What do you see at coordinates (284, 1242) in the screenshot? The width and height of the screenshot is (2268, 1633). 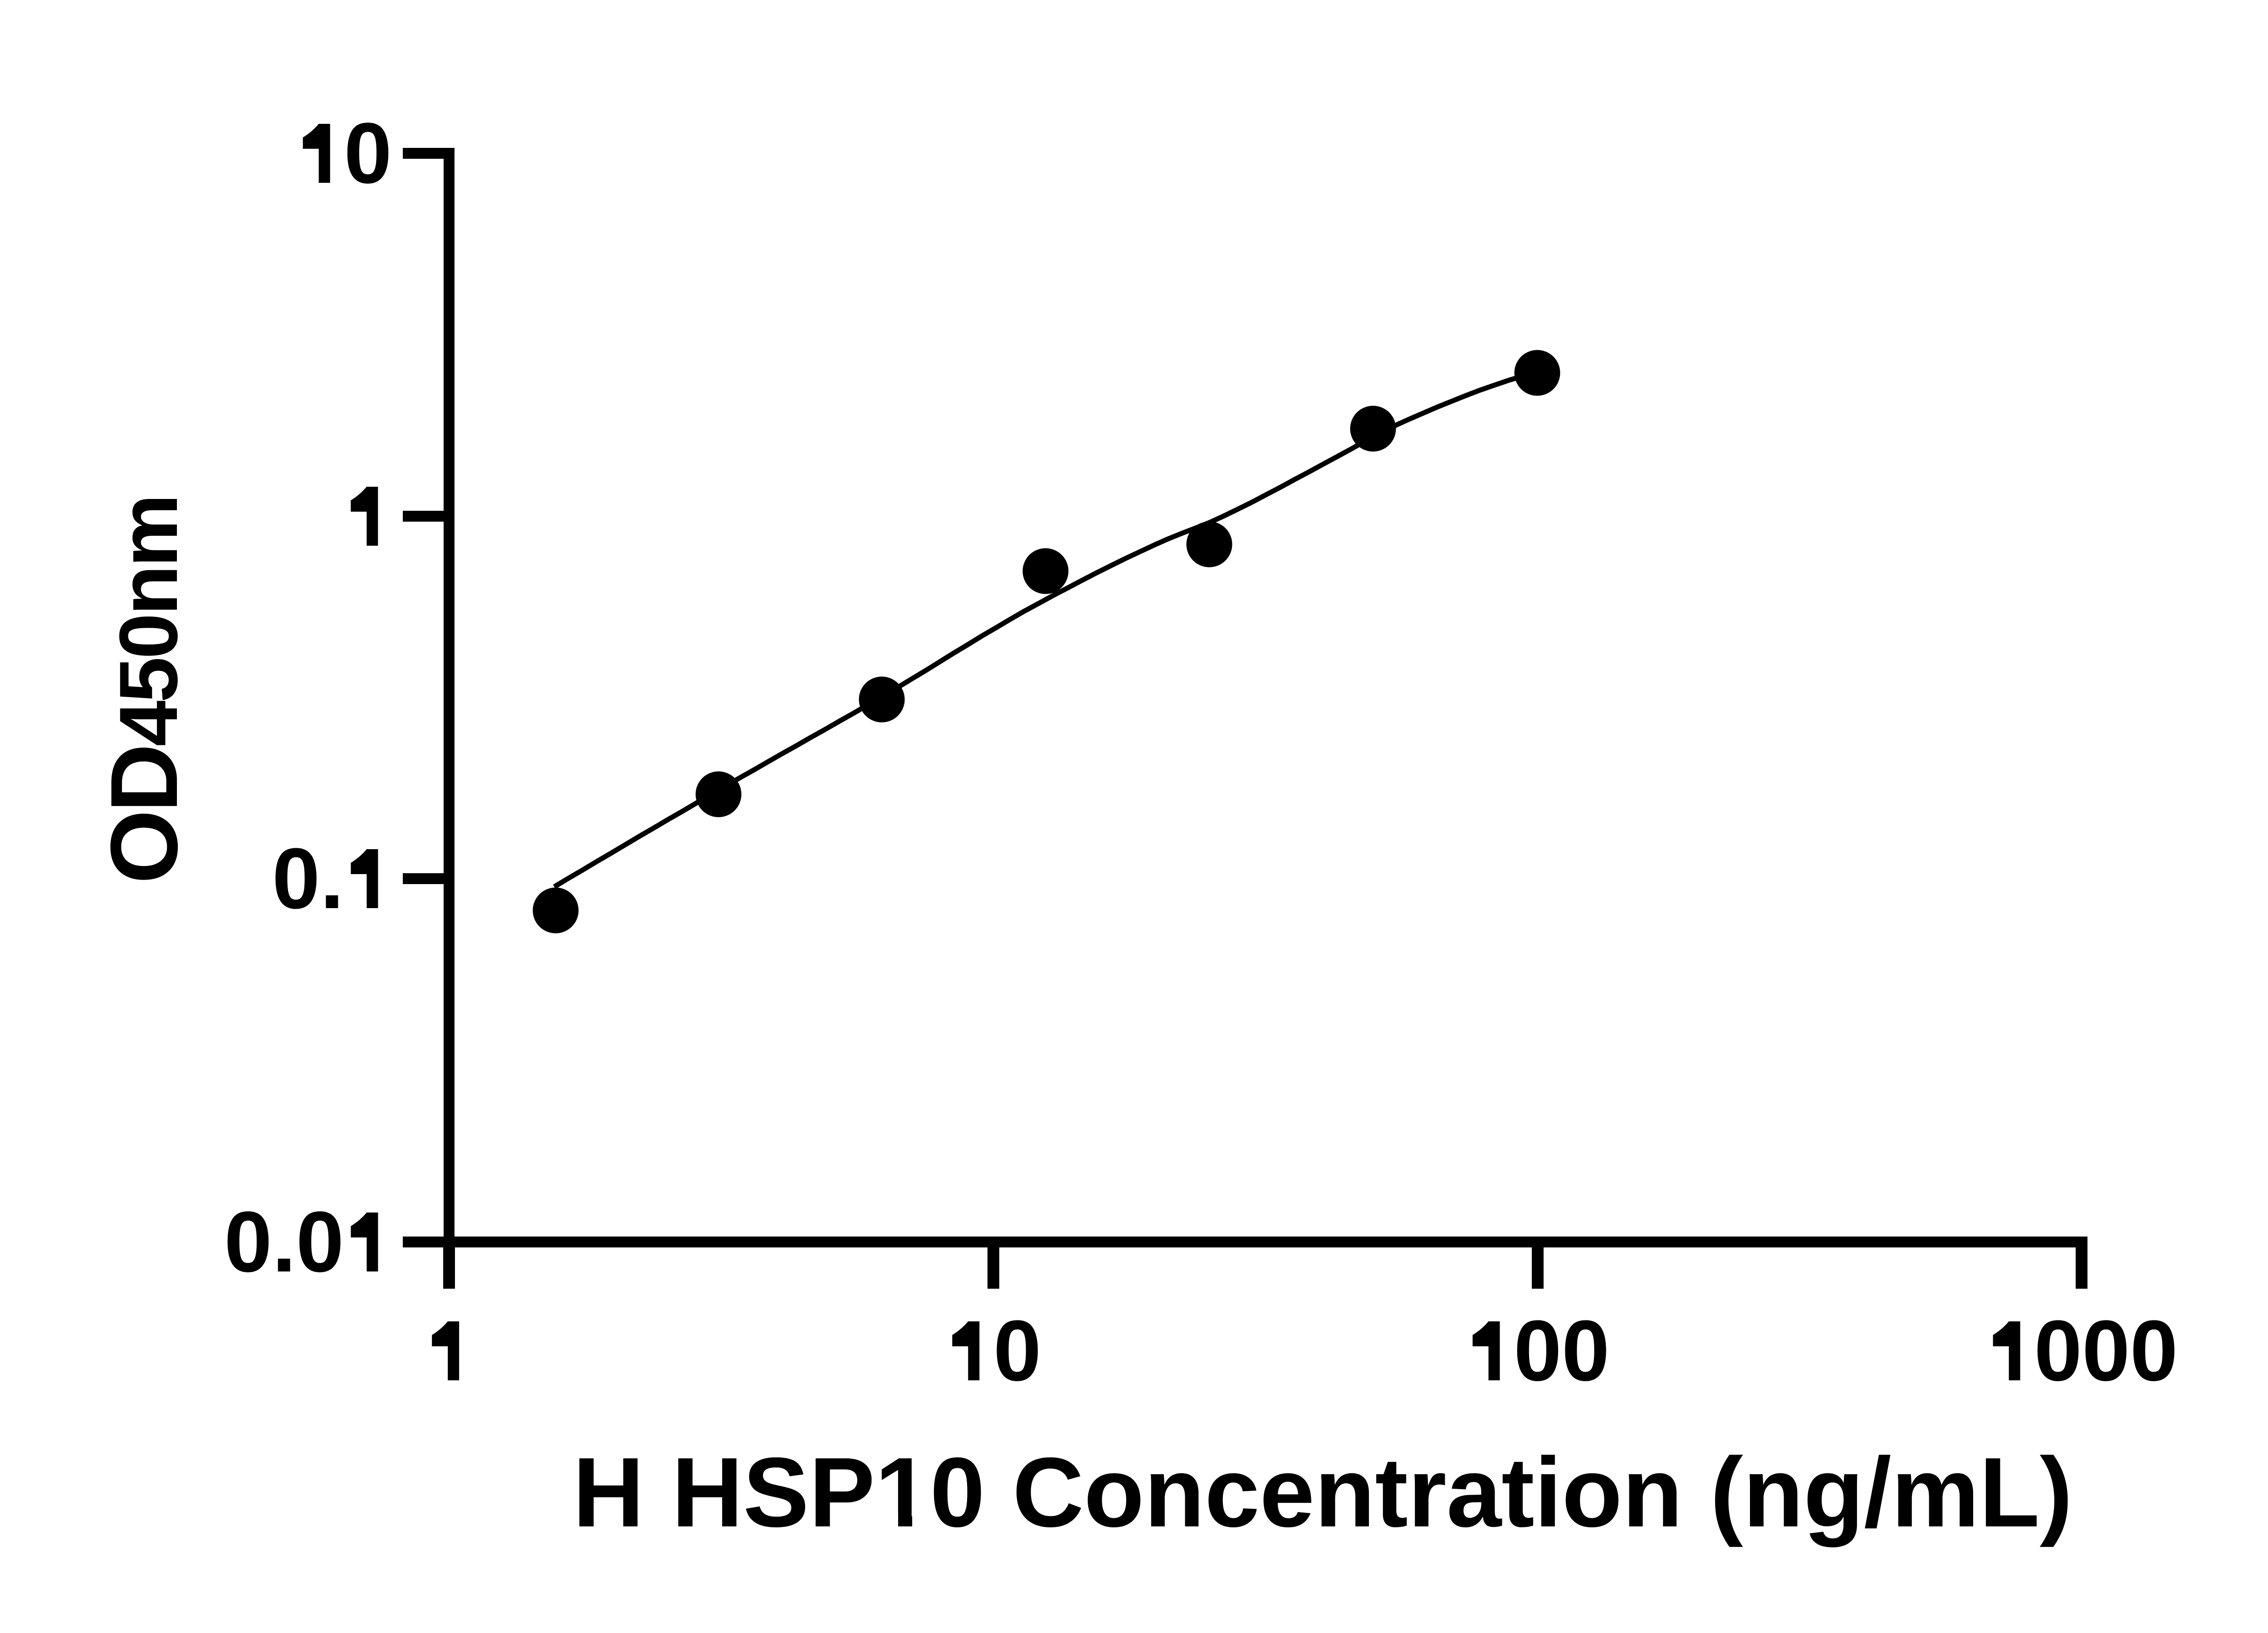 I see `svg-text: 0.0` at bounding box center [284, 1242].